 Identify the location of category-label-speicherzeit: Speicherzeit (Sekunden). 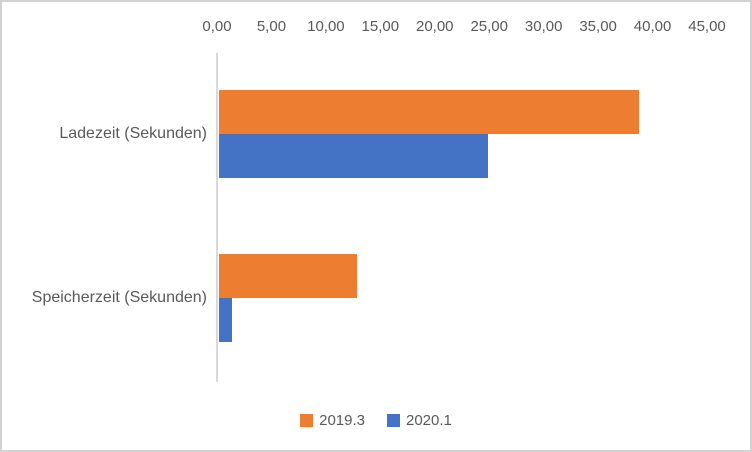
(119, 297).